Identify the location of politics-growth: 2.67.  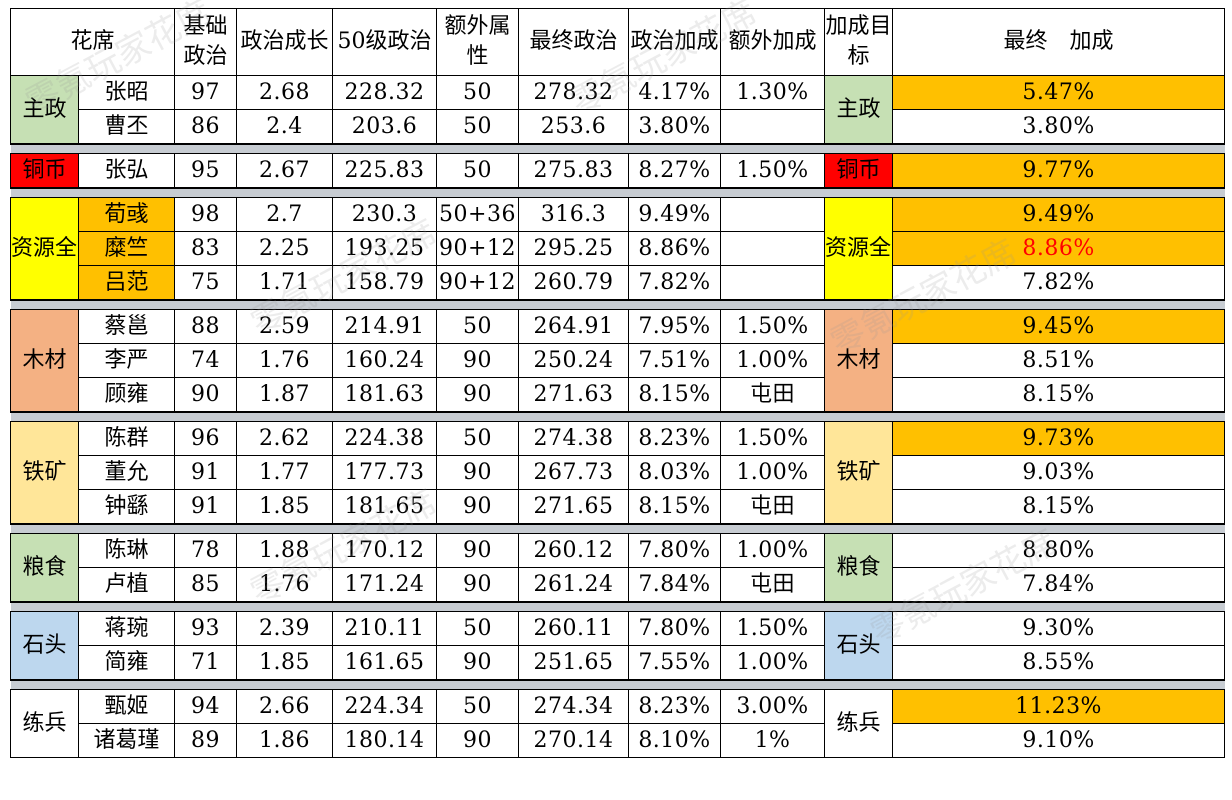
(285, 171).